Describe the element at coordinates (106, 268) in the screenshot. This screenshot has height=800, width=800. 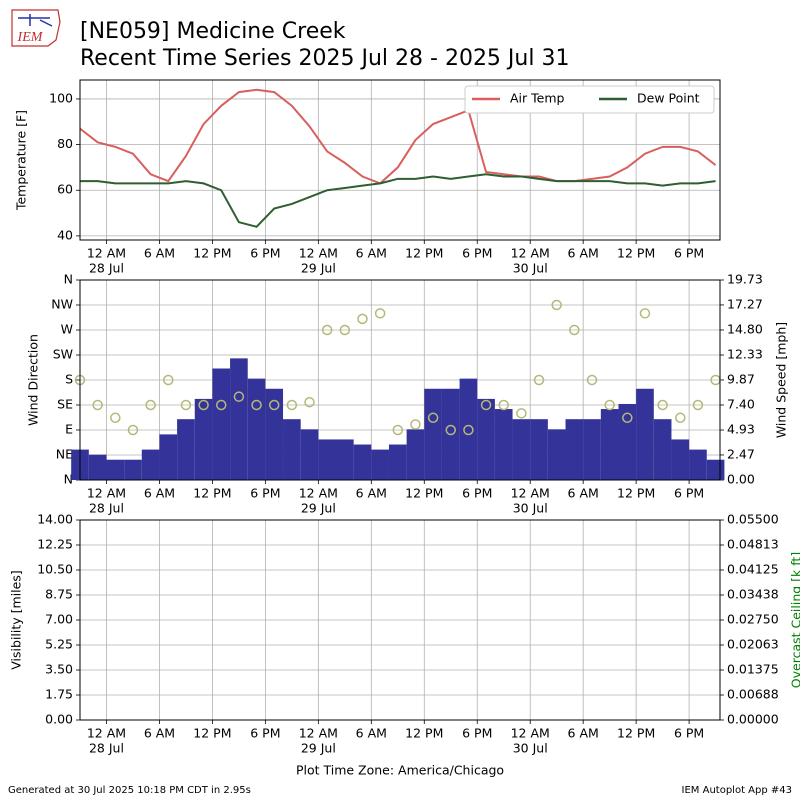
I see `x-tick-date: 28 Jul` at that location.